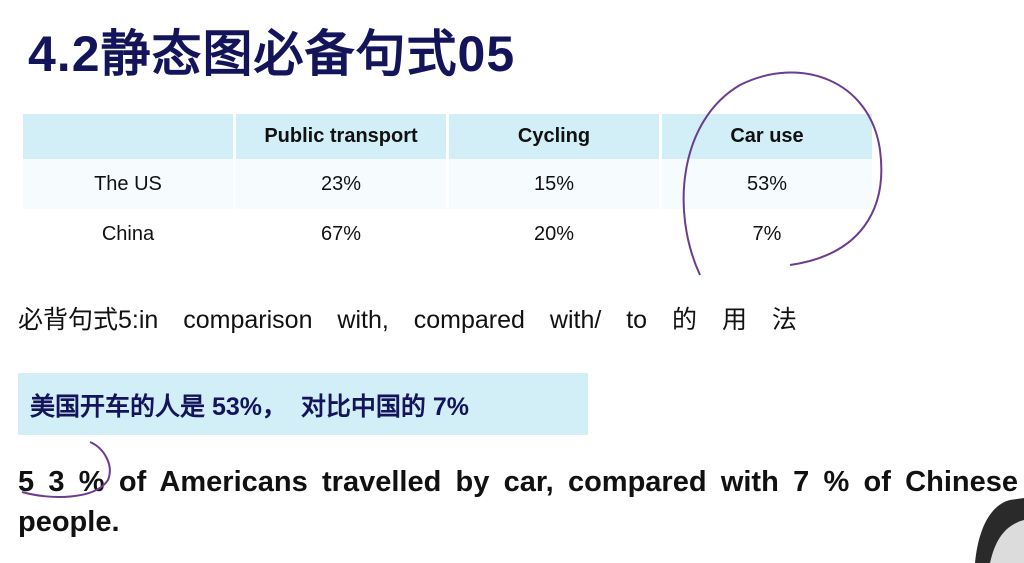  Describe the element at coordinates (554, 234) in the screenshot. I see `cell: 20%` at that location.